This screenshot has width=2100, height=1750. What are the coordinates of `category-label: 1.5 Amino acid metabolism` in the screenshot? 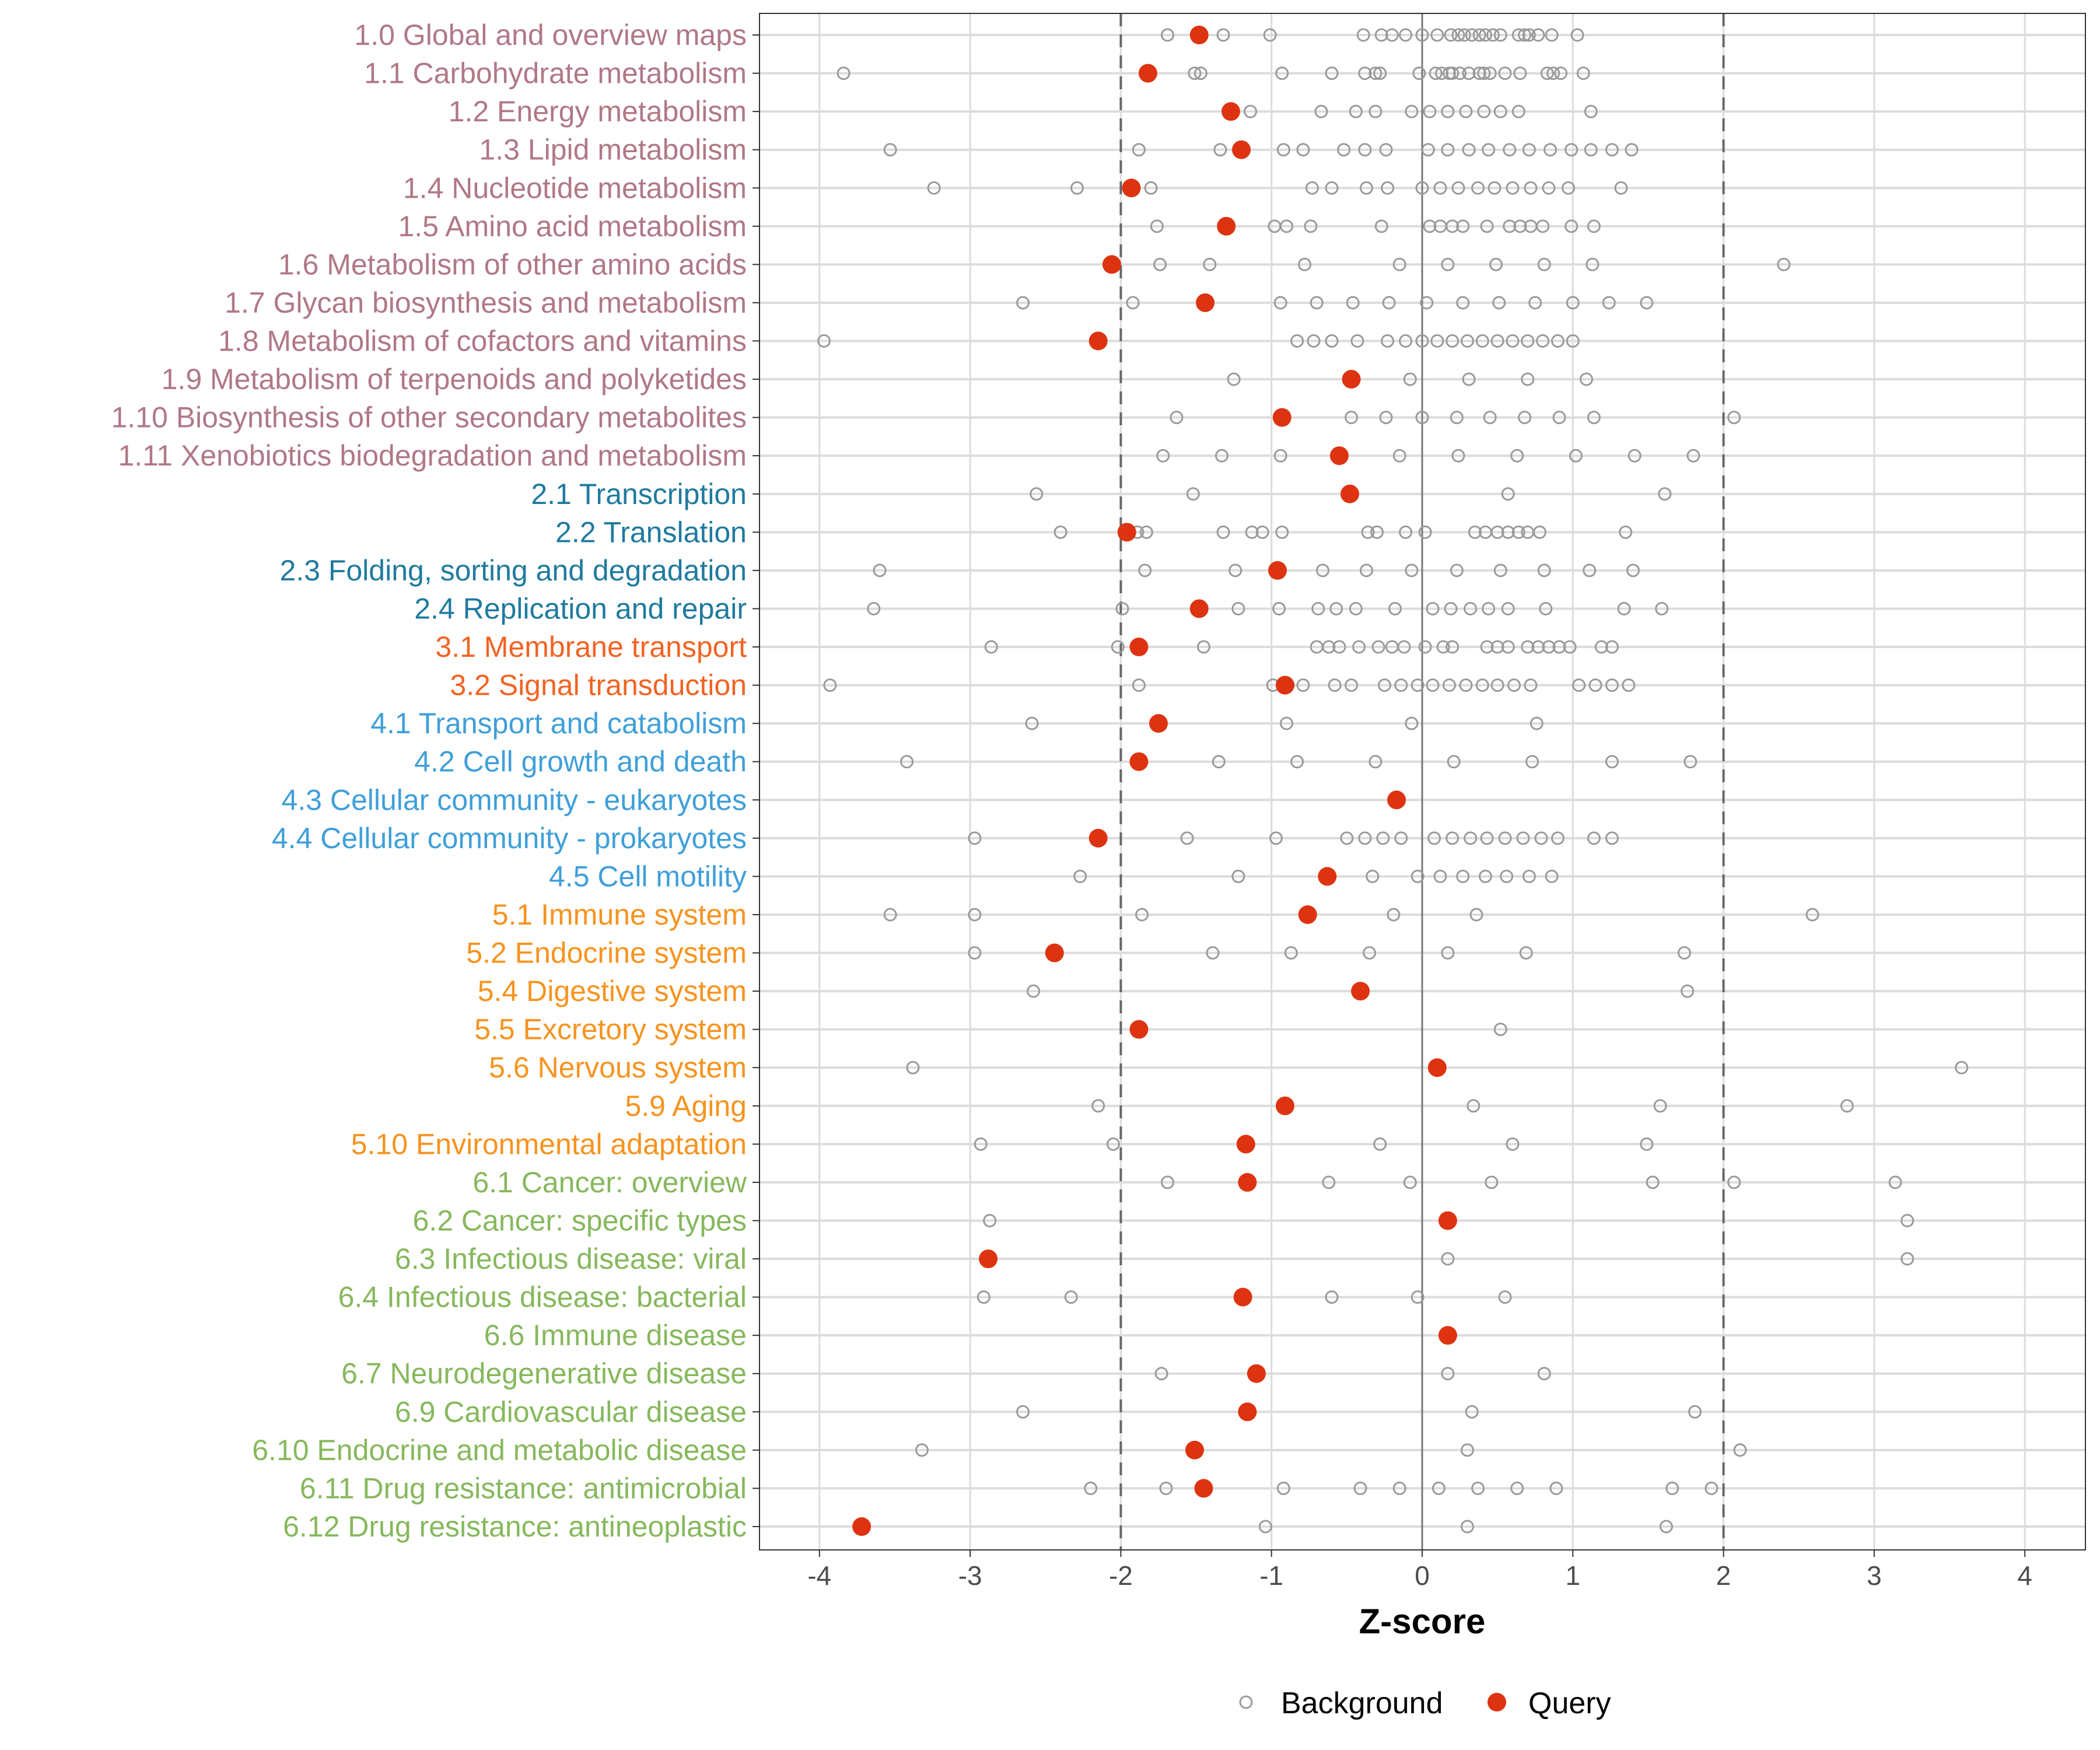 It's located at (572, 226).